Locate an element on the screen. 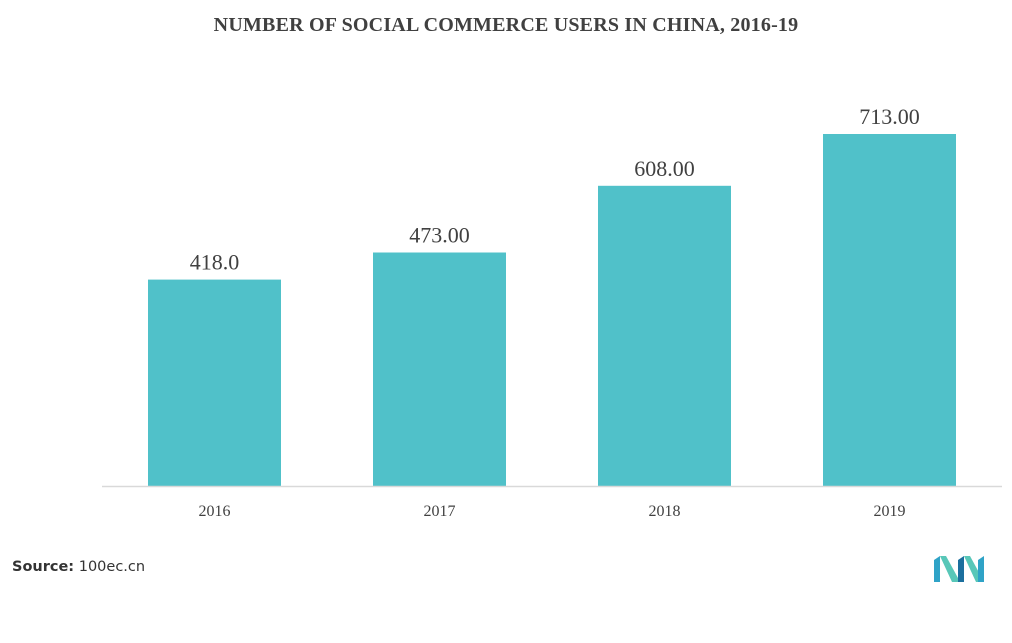 The image size is (1012, 643). x-tick-label-2018: 2018 is located at coordinates (665, 511).